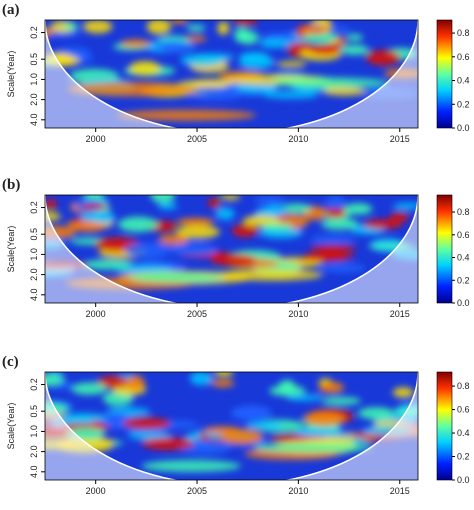  Describe the element at coordinates (34, 472) in the screenshot. I see `y-tick-label: 4.0` at that location.